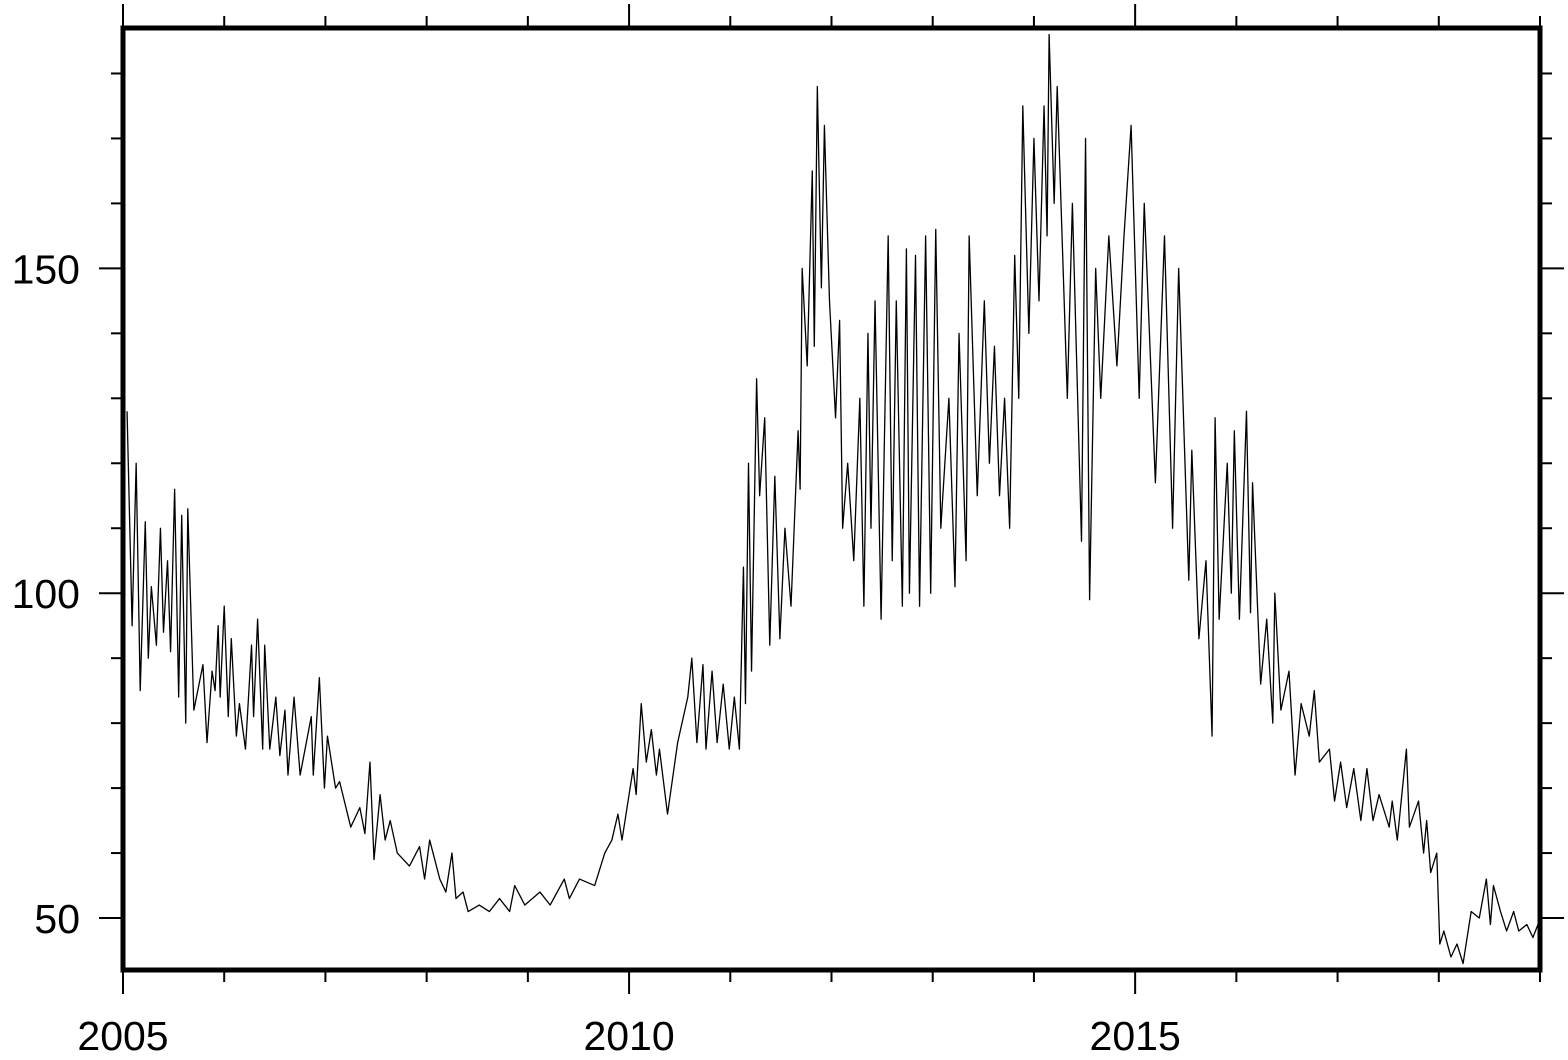 The width and height of the screenshot is (1568, 1060). I want to click on x-tick-label: 2010, so click(628, 1034).